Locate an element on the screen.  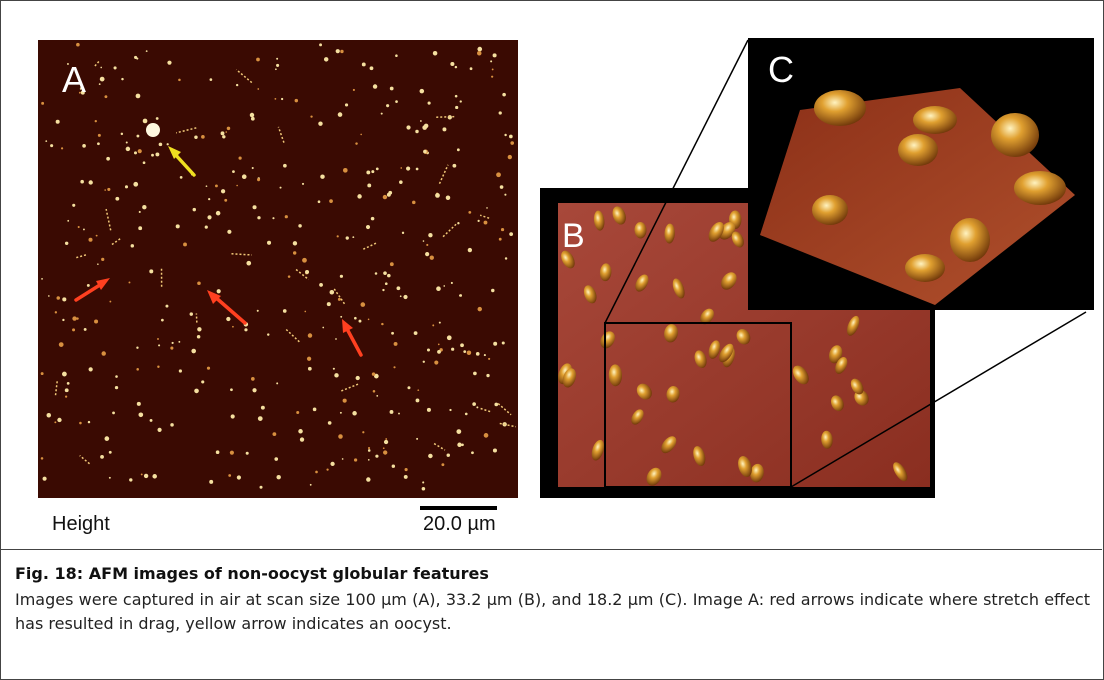
axis-label: Height is located at coordinates (81, 524).